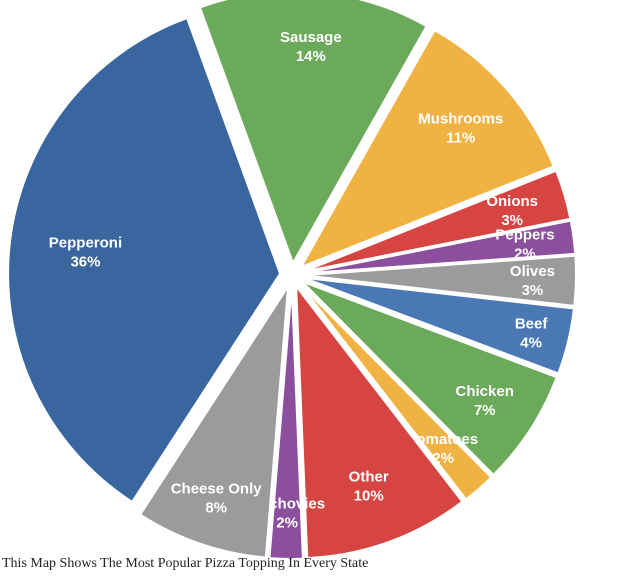 This screenshot has width=640, height=582. What do you see at coordinates (286, 423) in the screenshot?
I see `pie-slice-anchovies` at bounding box center [286, 423].